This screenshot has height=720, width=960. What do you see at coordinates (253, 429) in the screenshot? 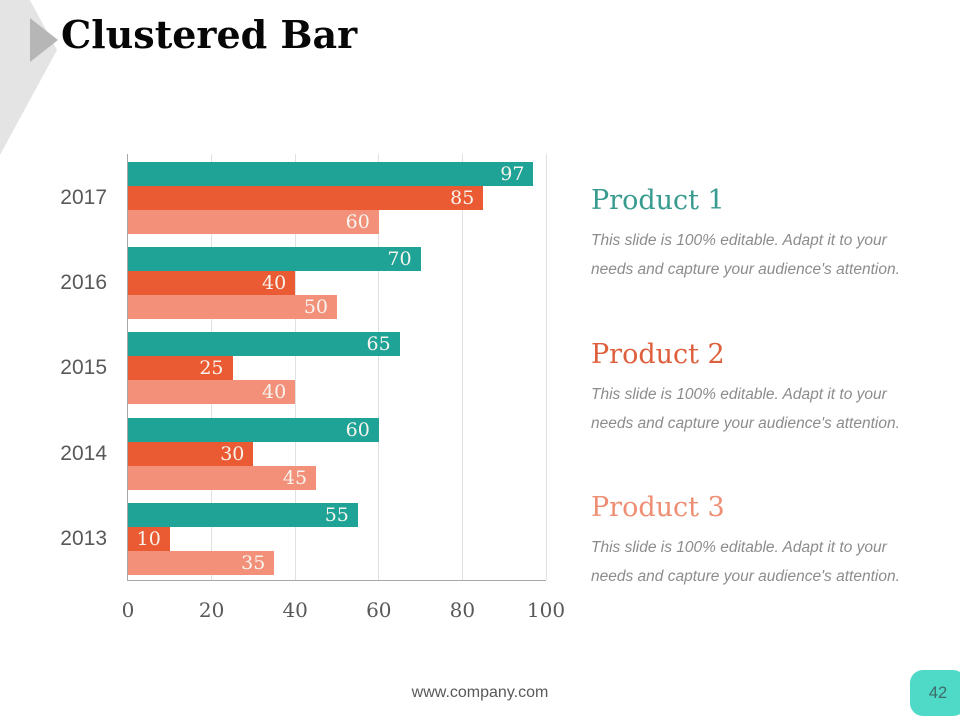
I see `bar-product-1-2014: 60` at bounding box center [253, 429].